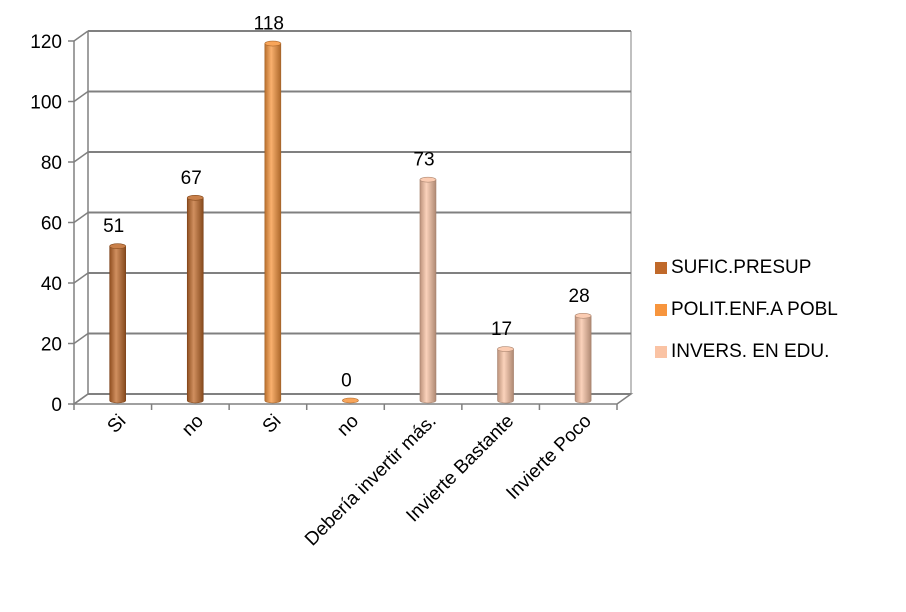 The width and height of the screenshot is (906, 612). I want to click on legend-item: SUFIC.PRESUP, so click(746, 267).